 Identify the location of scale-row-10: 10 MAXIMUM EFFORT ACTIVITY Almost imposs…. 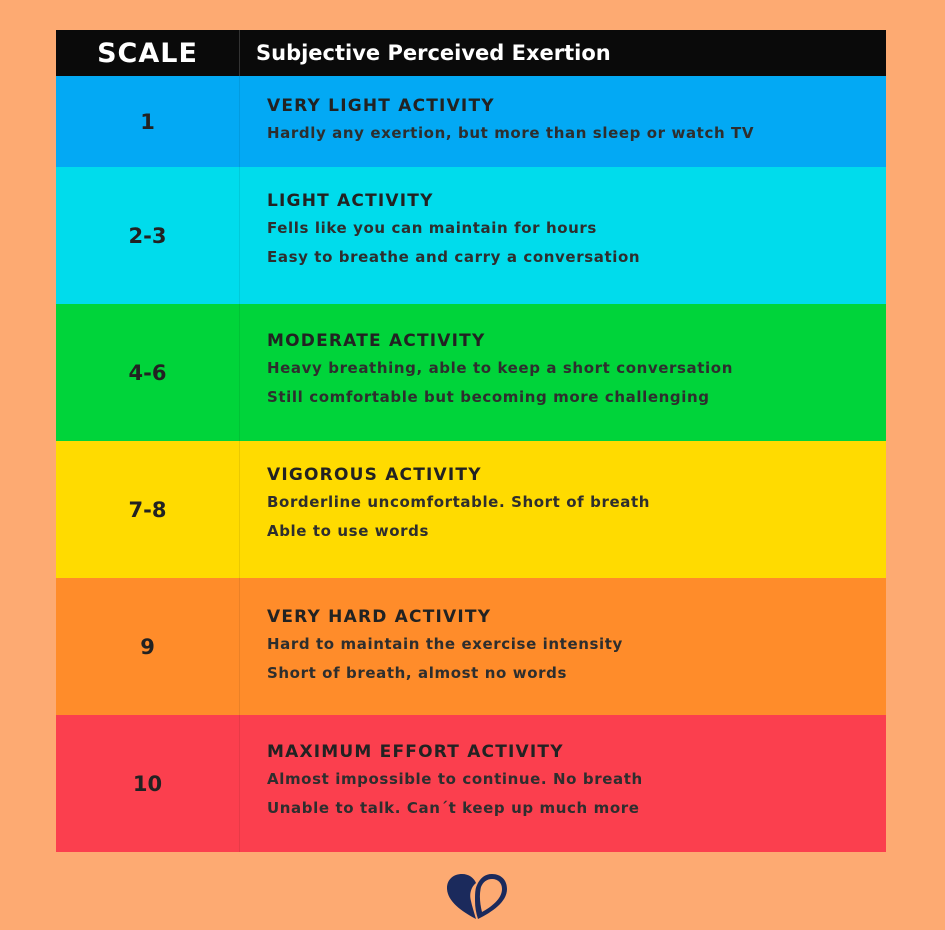
(471, 783).